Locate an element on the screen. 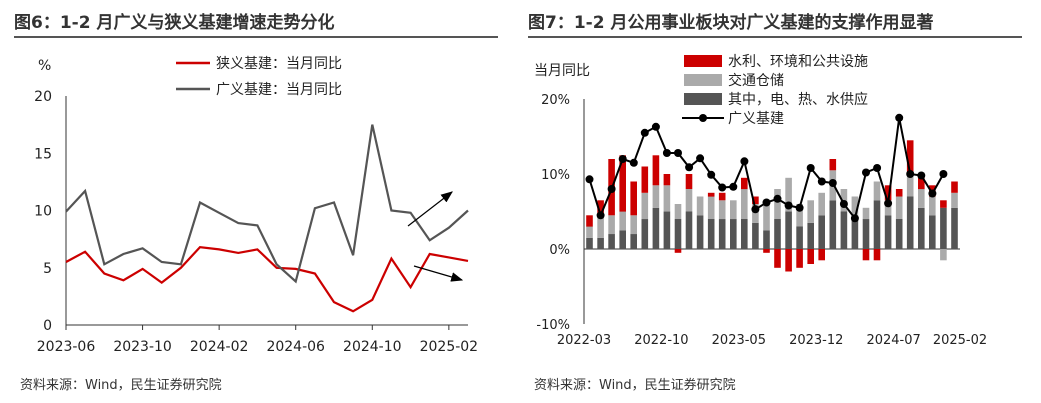  x-tick-label: 2023-10 is located at coordinates (142, 347).